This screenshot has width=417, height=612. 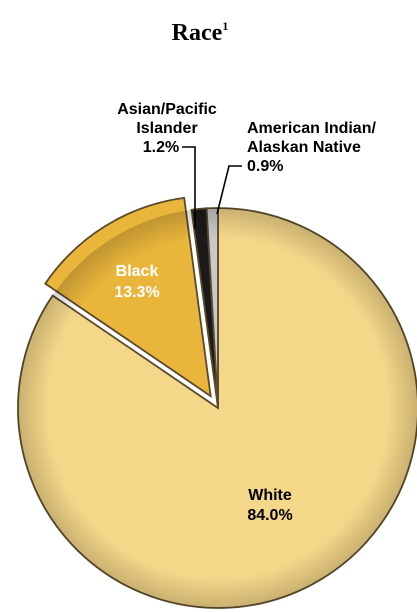 I want to click on slice-value-white: 84.0%, so click(x=269, y=515).